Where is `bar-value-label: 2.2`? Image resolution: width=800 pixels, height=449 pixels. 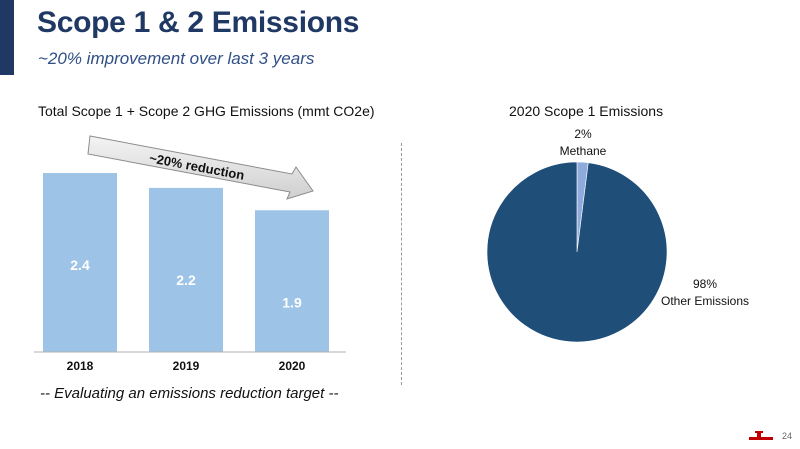 bar-value-label: 2.2 is located at coordinates (186, 280).